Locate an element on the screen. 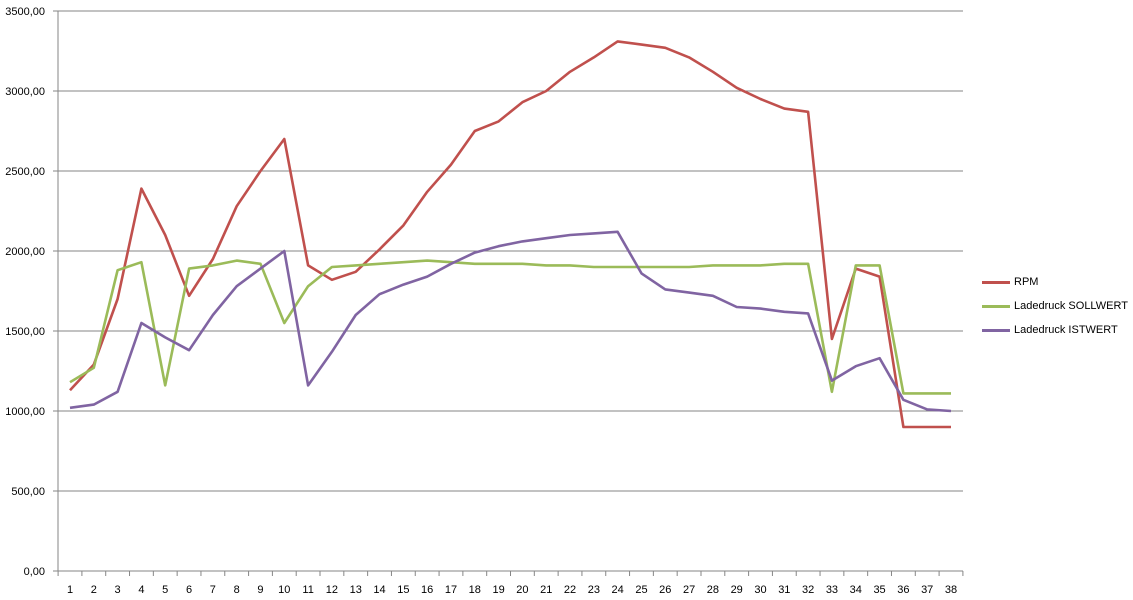 This screenshot has width=1133, height=600. x-tick-label: 10 is located at coordinates (284, 590).